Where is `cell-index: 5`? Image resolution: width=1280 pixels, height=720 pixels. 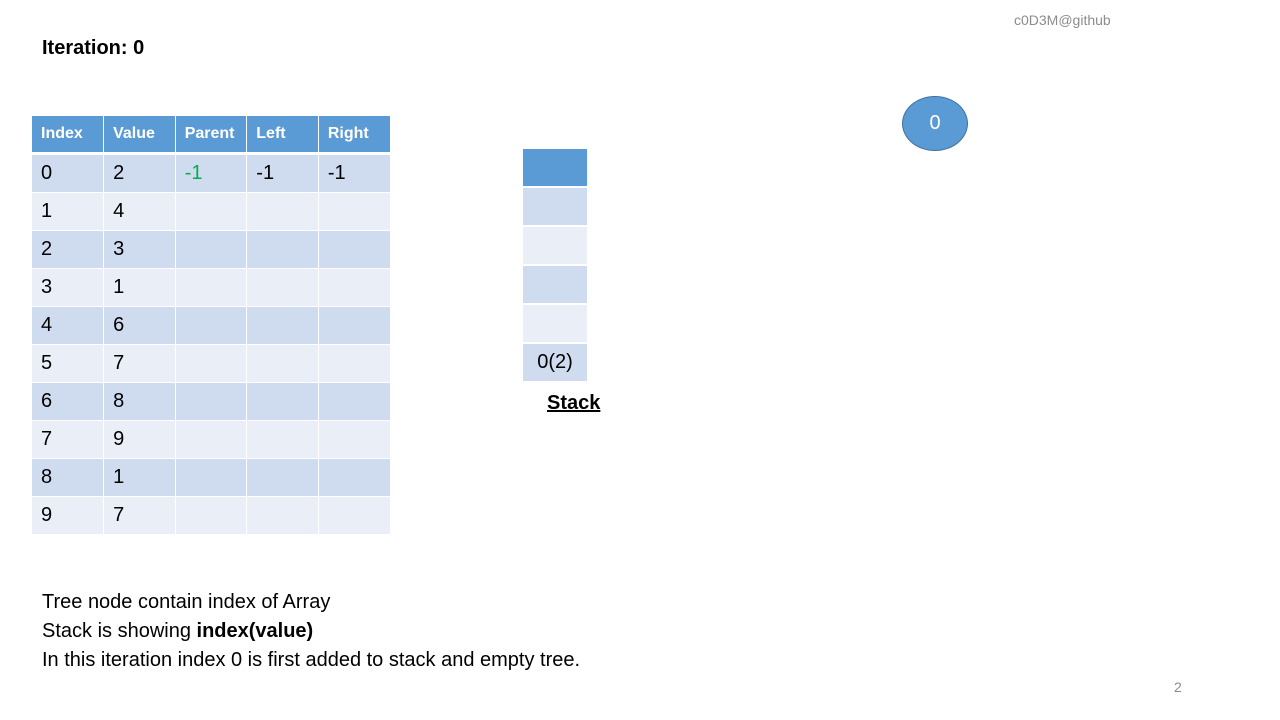
cell-index: 5 is located at coordinates (68, 363).